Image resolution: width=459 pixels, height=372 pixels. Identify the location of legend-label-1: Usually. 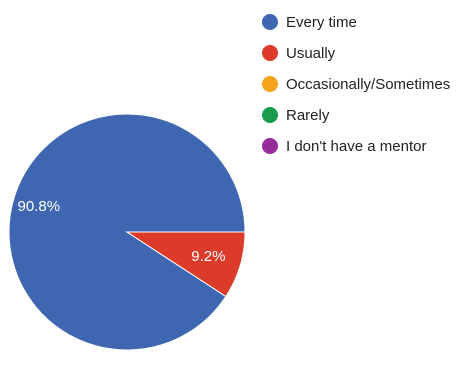
(311, 53).